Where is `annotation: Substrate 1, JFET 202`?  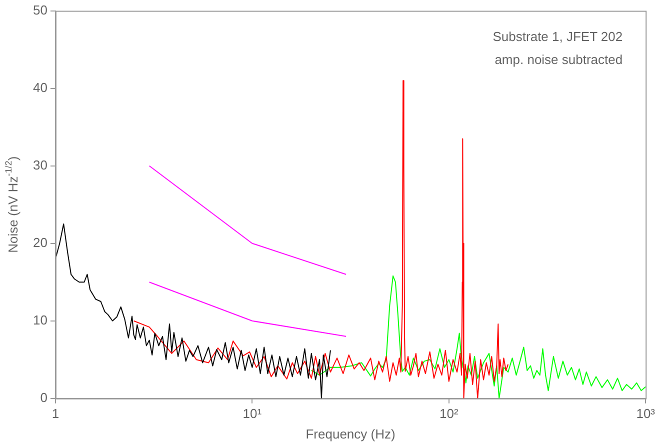
annotation: Substrate 1, JFET 202 is located at coordinates (557, 36).